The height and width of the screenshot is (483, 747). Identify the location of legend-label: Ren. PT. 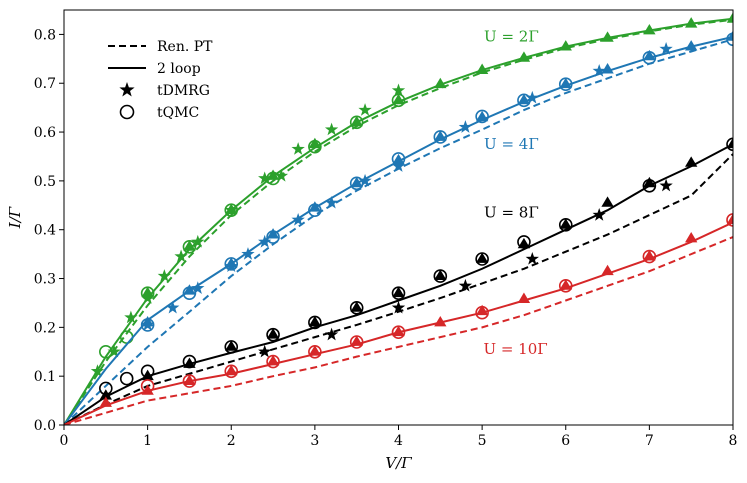
(185, 47).